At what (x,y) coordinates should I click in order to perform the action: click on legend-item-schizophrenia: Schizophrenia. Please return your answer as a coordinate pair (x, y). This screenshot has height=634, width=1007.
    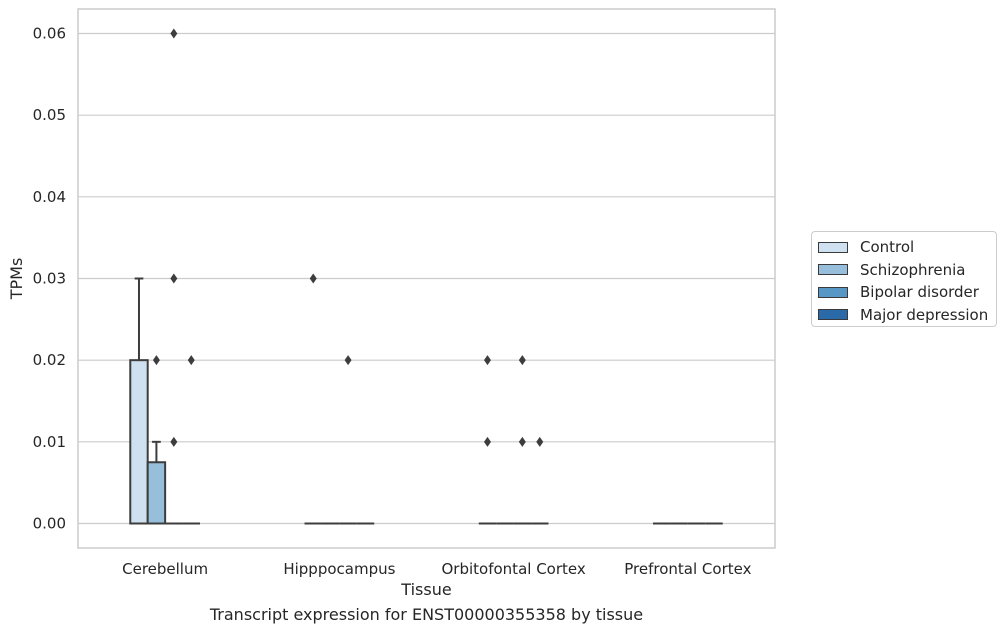
    Looking at the image, I should click on (907, 270).